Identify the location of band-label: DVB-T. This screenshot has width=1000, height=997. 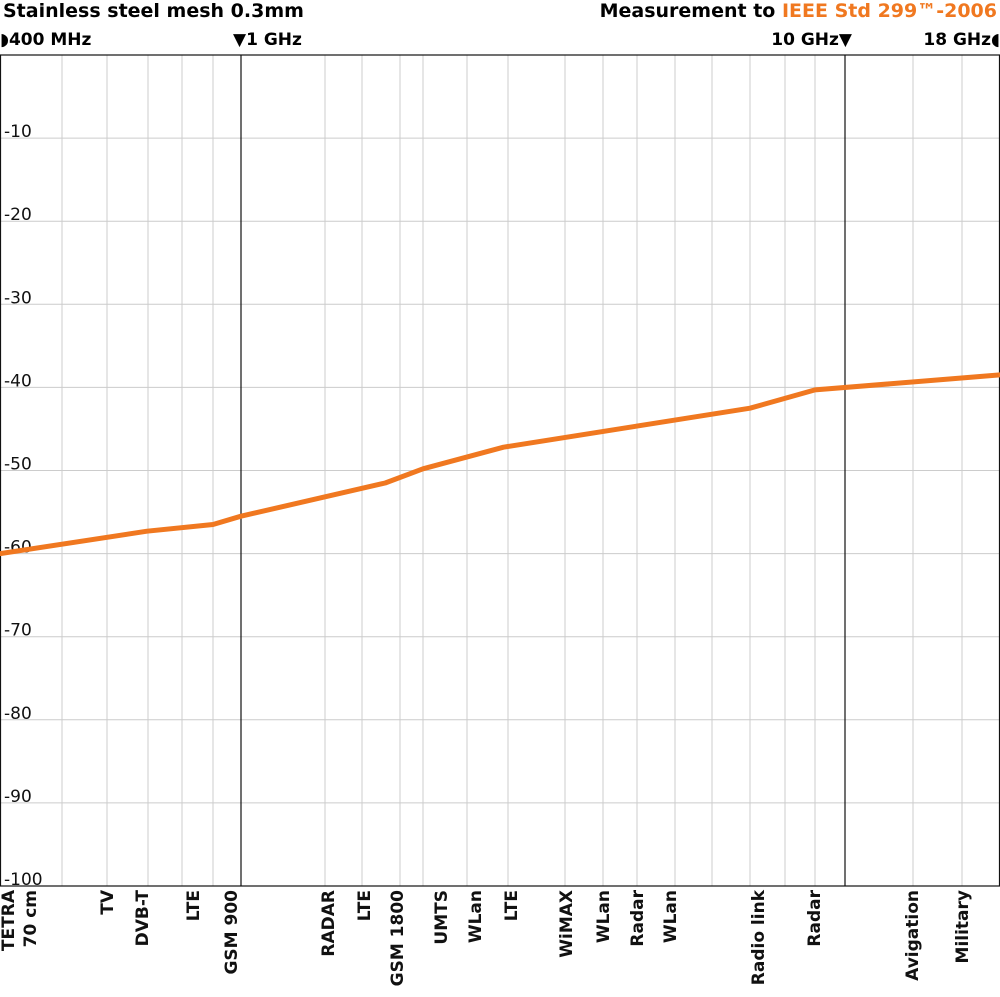
(143, 918).